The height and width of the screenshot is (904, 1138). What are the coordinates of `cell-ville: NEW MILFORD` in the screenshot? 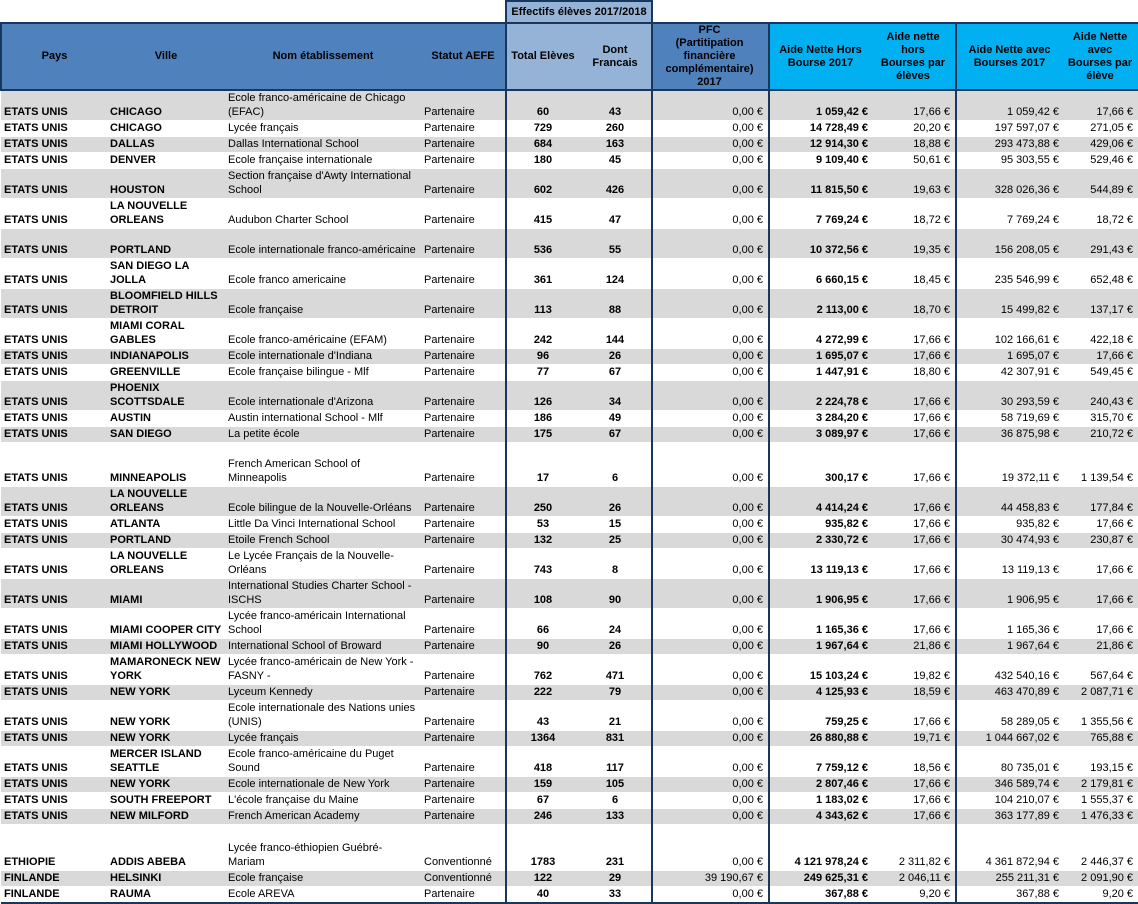 It's located at (166, 816).